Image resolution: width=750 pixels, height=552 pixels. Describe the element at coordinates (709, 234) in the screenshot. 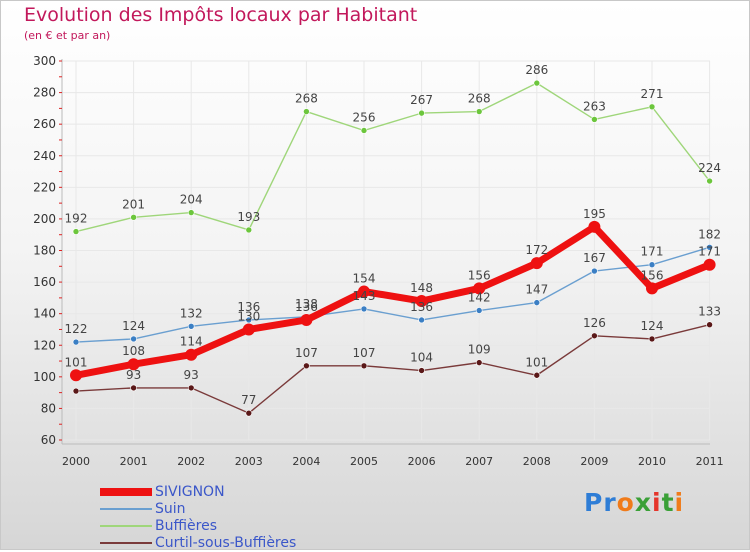

I see `data-label: 182` at that location.